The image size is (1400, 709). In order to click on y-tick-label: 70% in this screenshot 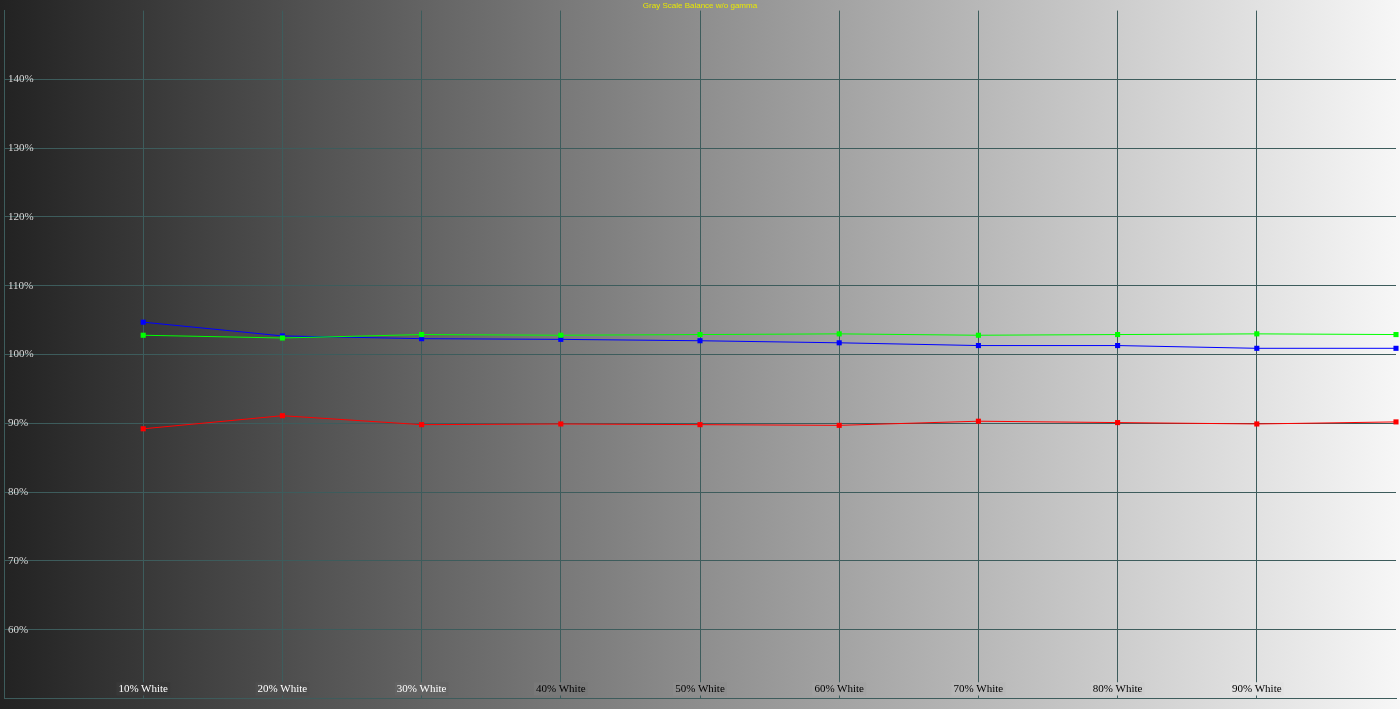, I will do `click(18, 559)`.